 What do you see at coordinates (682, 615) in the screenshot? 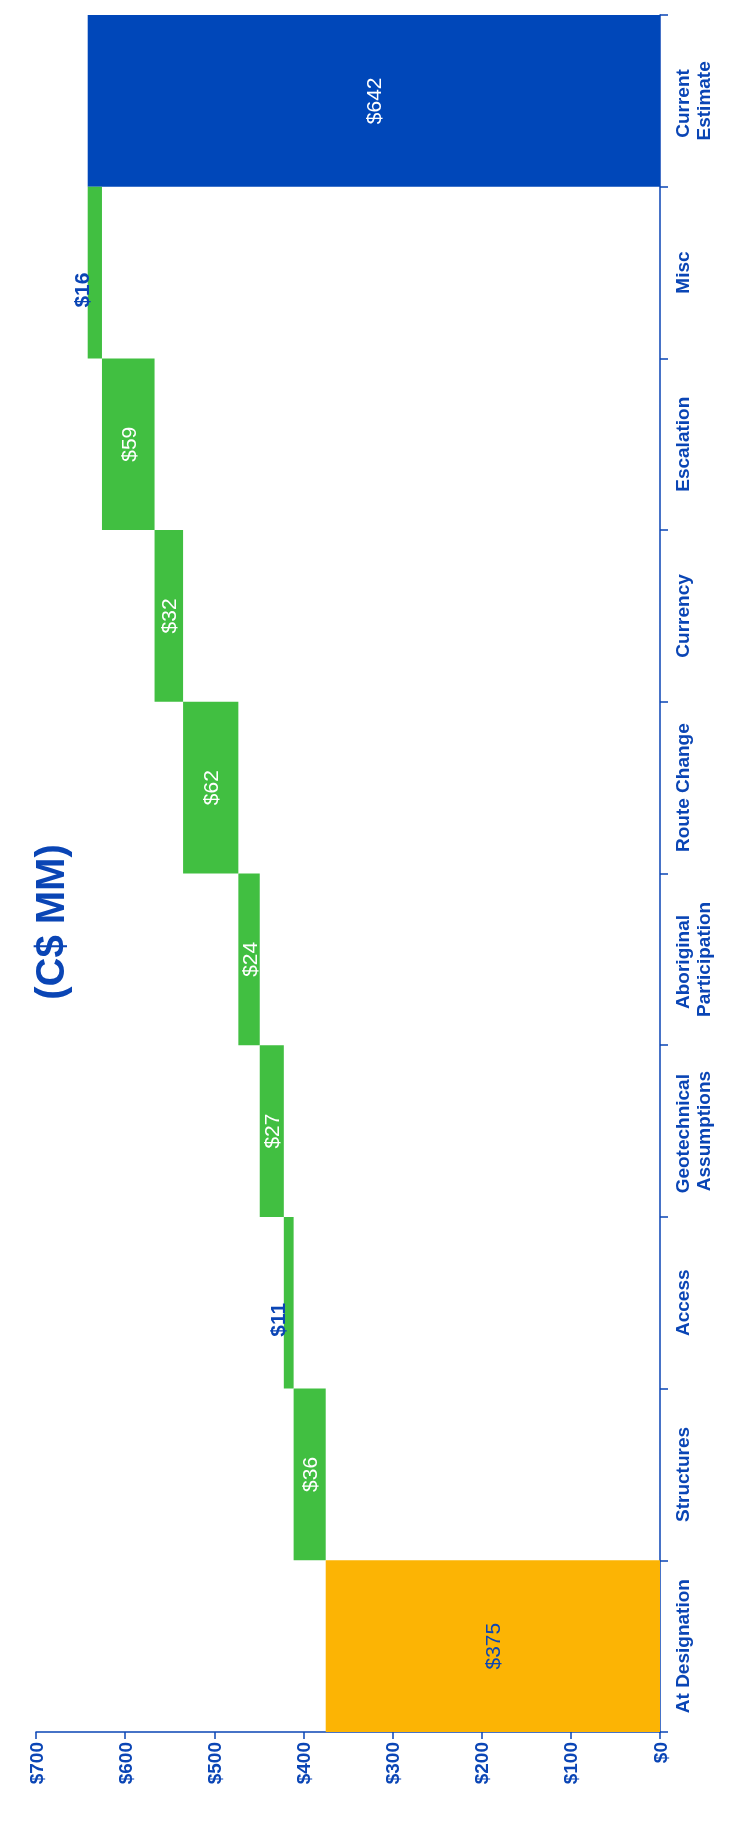
I see `y-tick-label: Currency` at bounding box center [682, 615].